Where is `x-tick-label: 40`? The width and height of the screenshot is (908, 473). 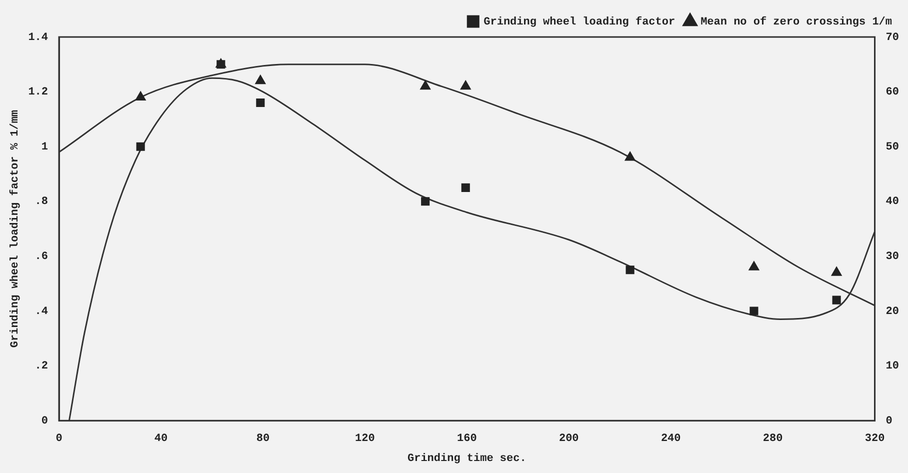 x-tick-label: 40 is located at coordinates (161, 438).